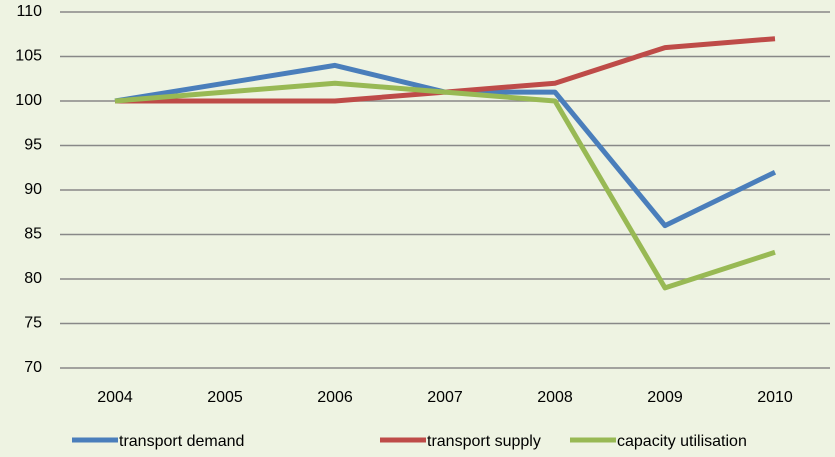 This screenshot has width=835, height=457. Describe the element at coordinates (33, 367) in the screenshot. I see `y-tick-label: 70` at that location.